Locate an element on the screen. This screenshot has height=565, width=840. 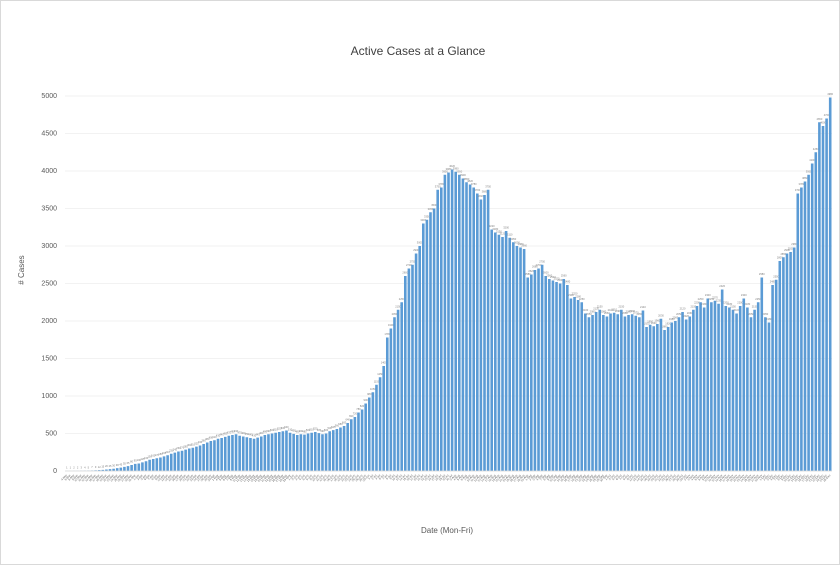
x-tick-label: 23-Jul is located at coordinates (428, 477).